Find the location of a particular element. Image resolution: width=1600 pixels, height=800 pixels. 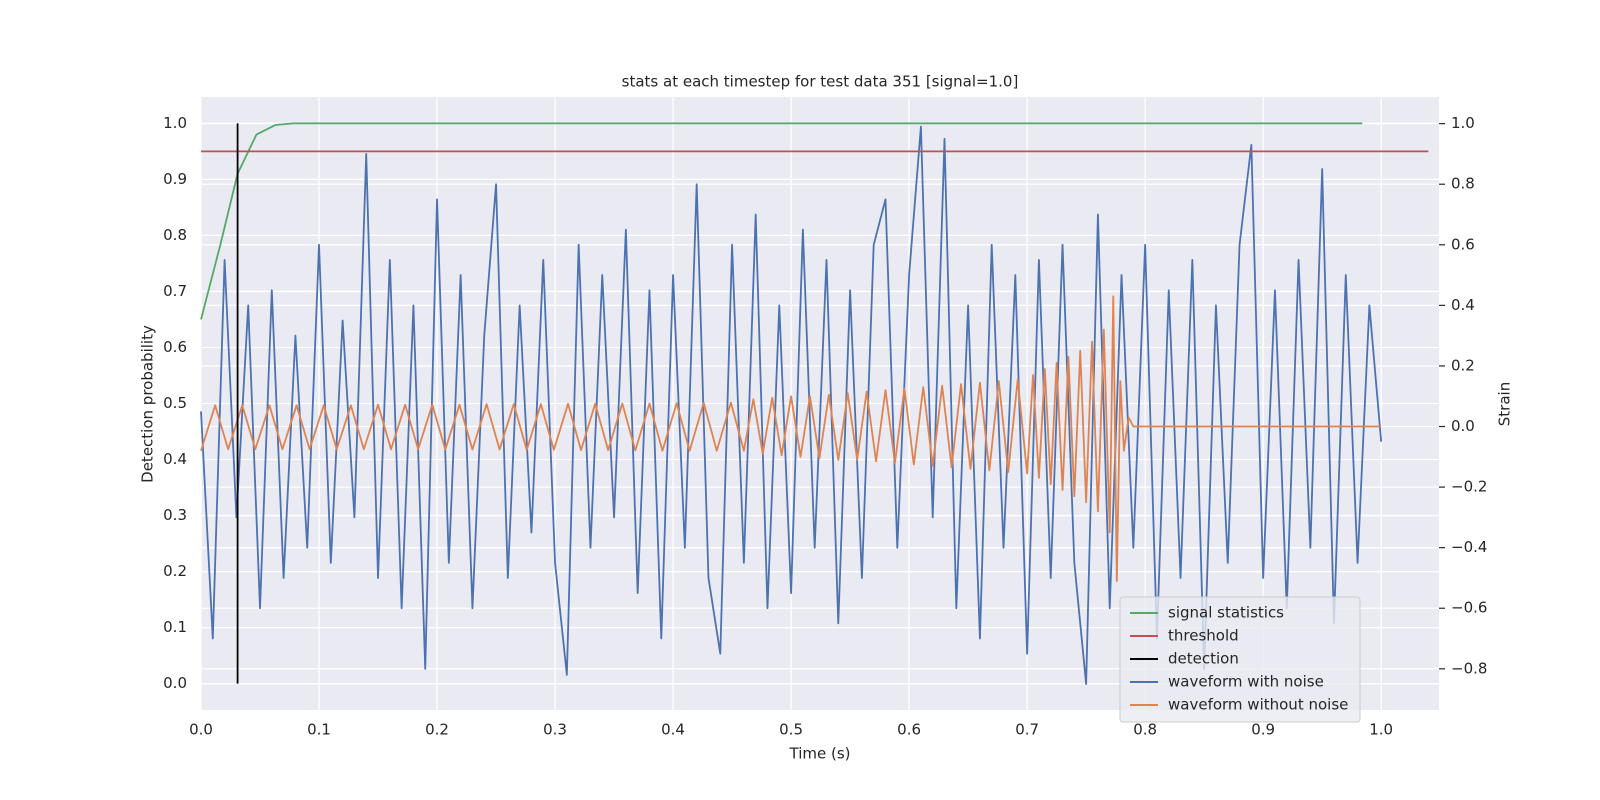

y2-tick-label: 0.6 is located at coordinates (1463, 244).